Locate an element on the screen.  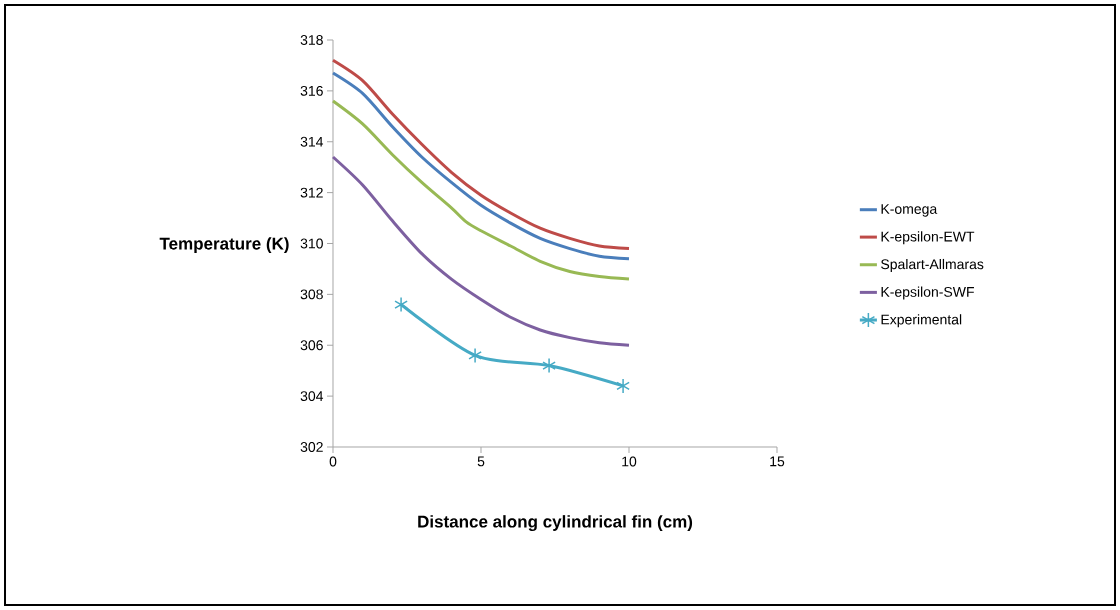
y-tick-label: 310 is located at coordinates (311, 243).